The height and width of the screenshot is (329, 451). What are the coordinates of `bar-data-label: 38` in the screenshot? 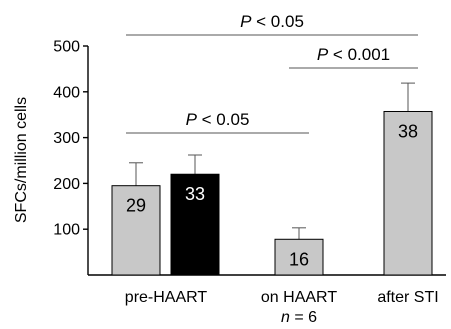 It's located at (408, 131).